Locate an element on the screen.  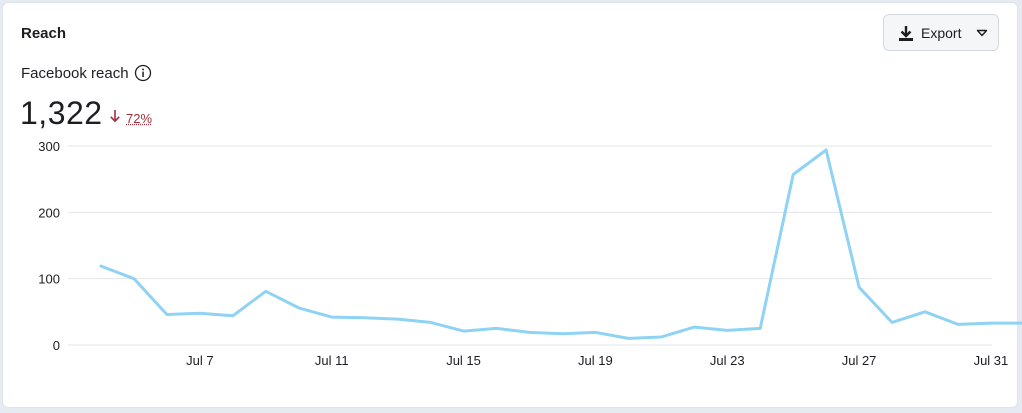
y-tick-label: 100 is located at coordinates (49, 279).